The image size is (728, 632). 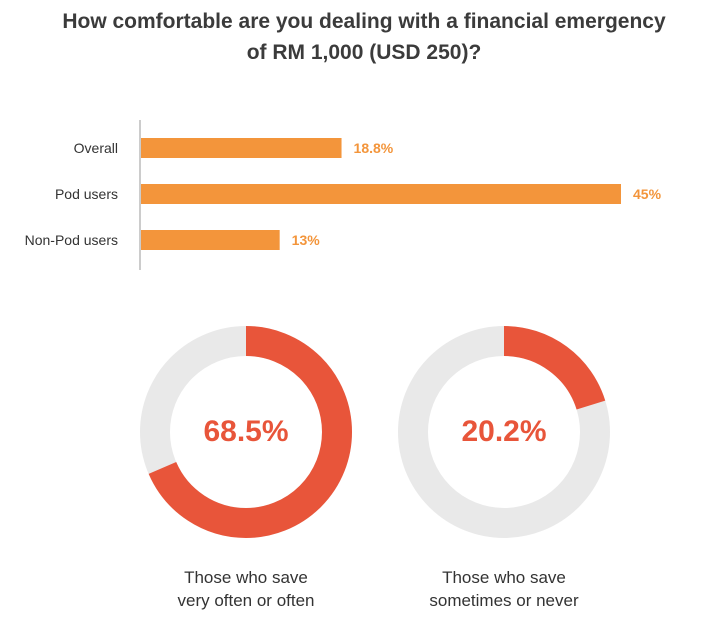 I want to click on donut-caption-sometimes-line-2: sometimes or never, so click(x=504, y=600).